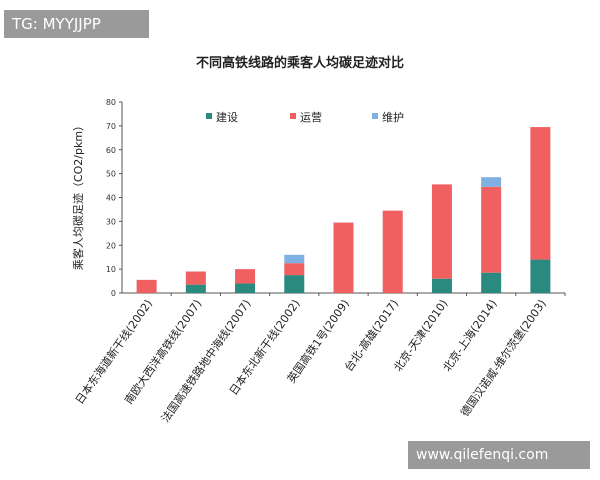  What do you see at coordinates (113, 293) in the screenshot?
I see `y-tick-label: 0` at bounding box center [113, 293].